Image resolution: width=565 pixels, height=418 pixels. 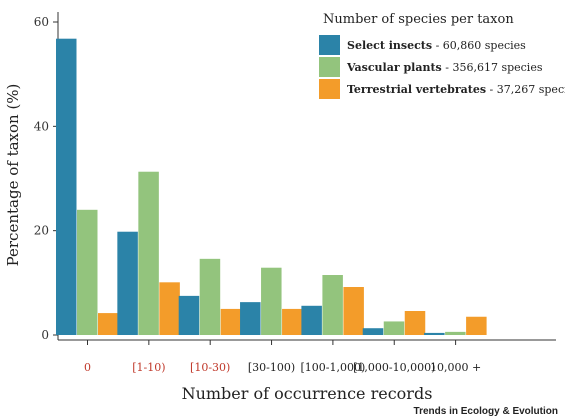 I want to click on x-tick-label: [30-100), so click(x=271, y=367).